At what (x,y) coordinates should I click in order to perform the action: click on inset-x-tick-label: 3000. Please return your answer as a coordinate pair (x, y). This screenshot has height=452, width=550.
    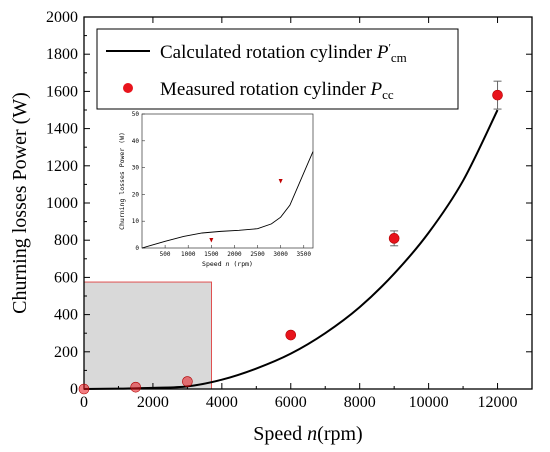
    Looking at the image, I should click on (280, 254).